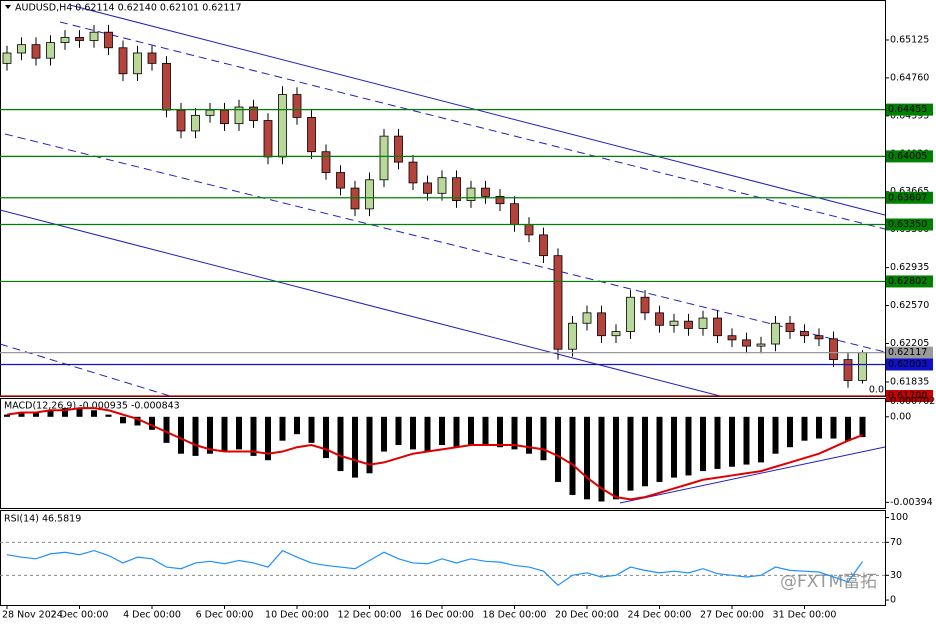 The height and width of the screenshot is (624, 936). What do you see at coordinates (152, 615) in the screenshot?
I see `x-tick-label: 4 Dec 00:00` at bounding box center [152, 615].